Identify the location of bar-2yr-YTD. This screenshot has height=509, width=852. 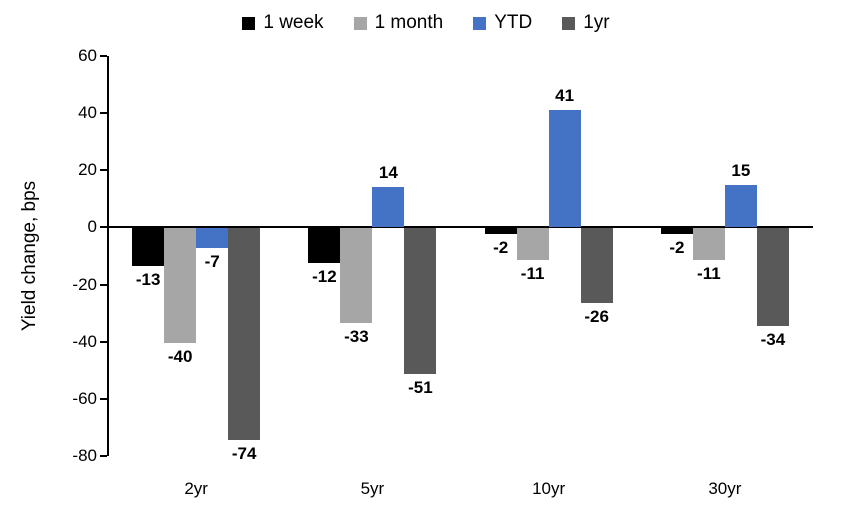
(212, 238).